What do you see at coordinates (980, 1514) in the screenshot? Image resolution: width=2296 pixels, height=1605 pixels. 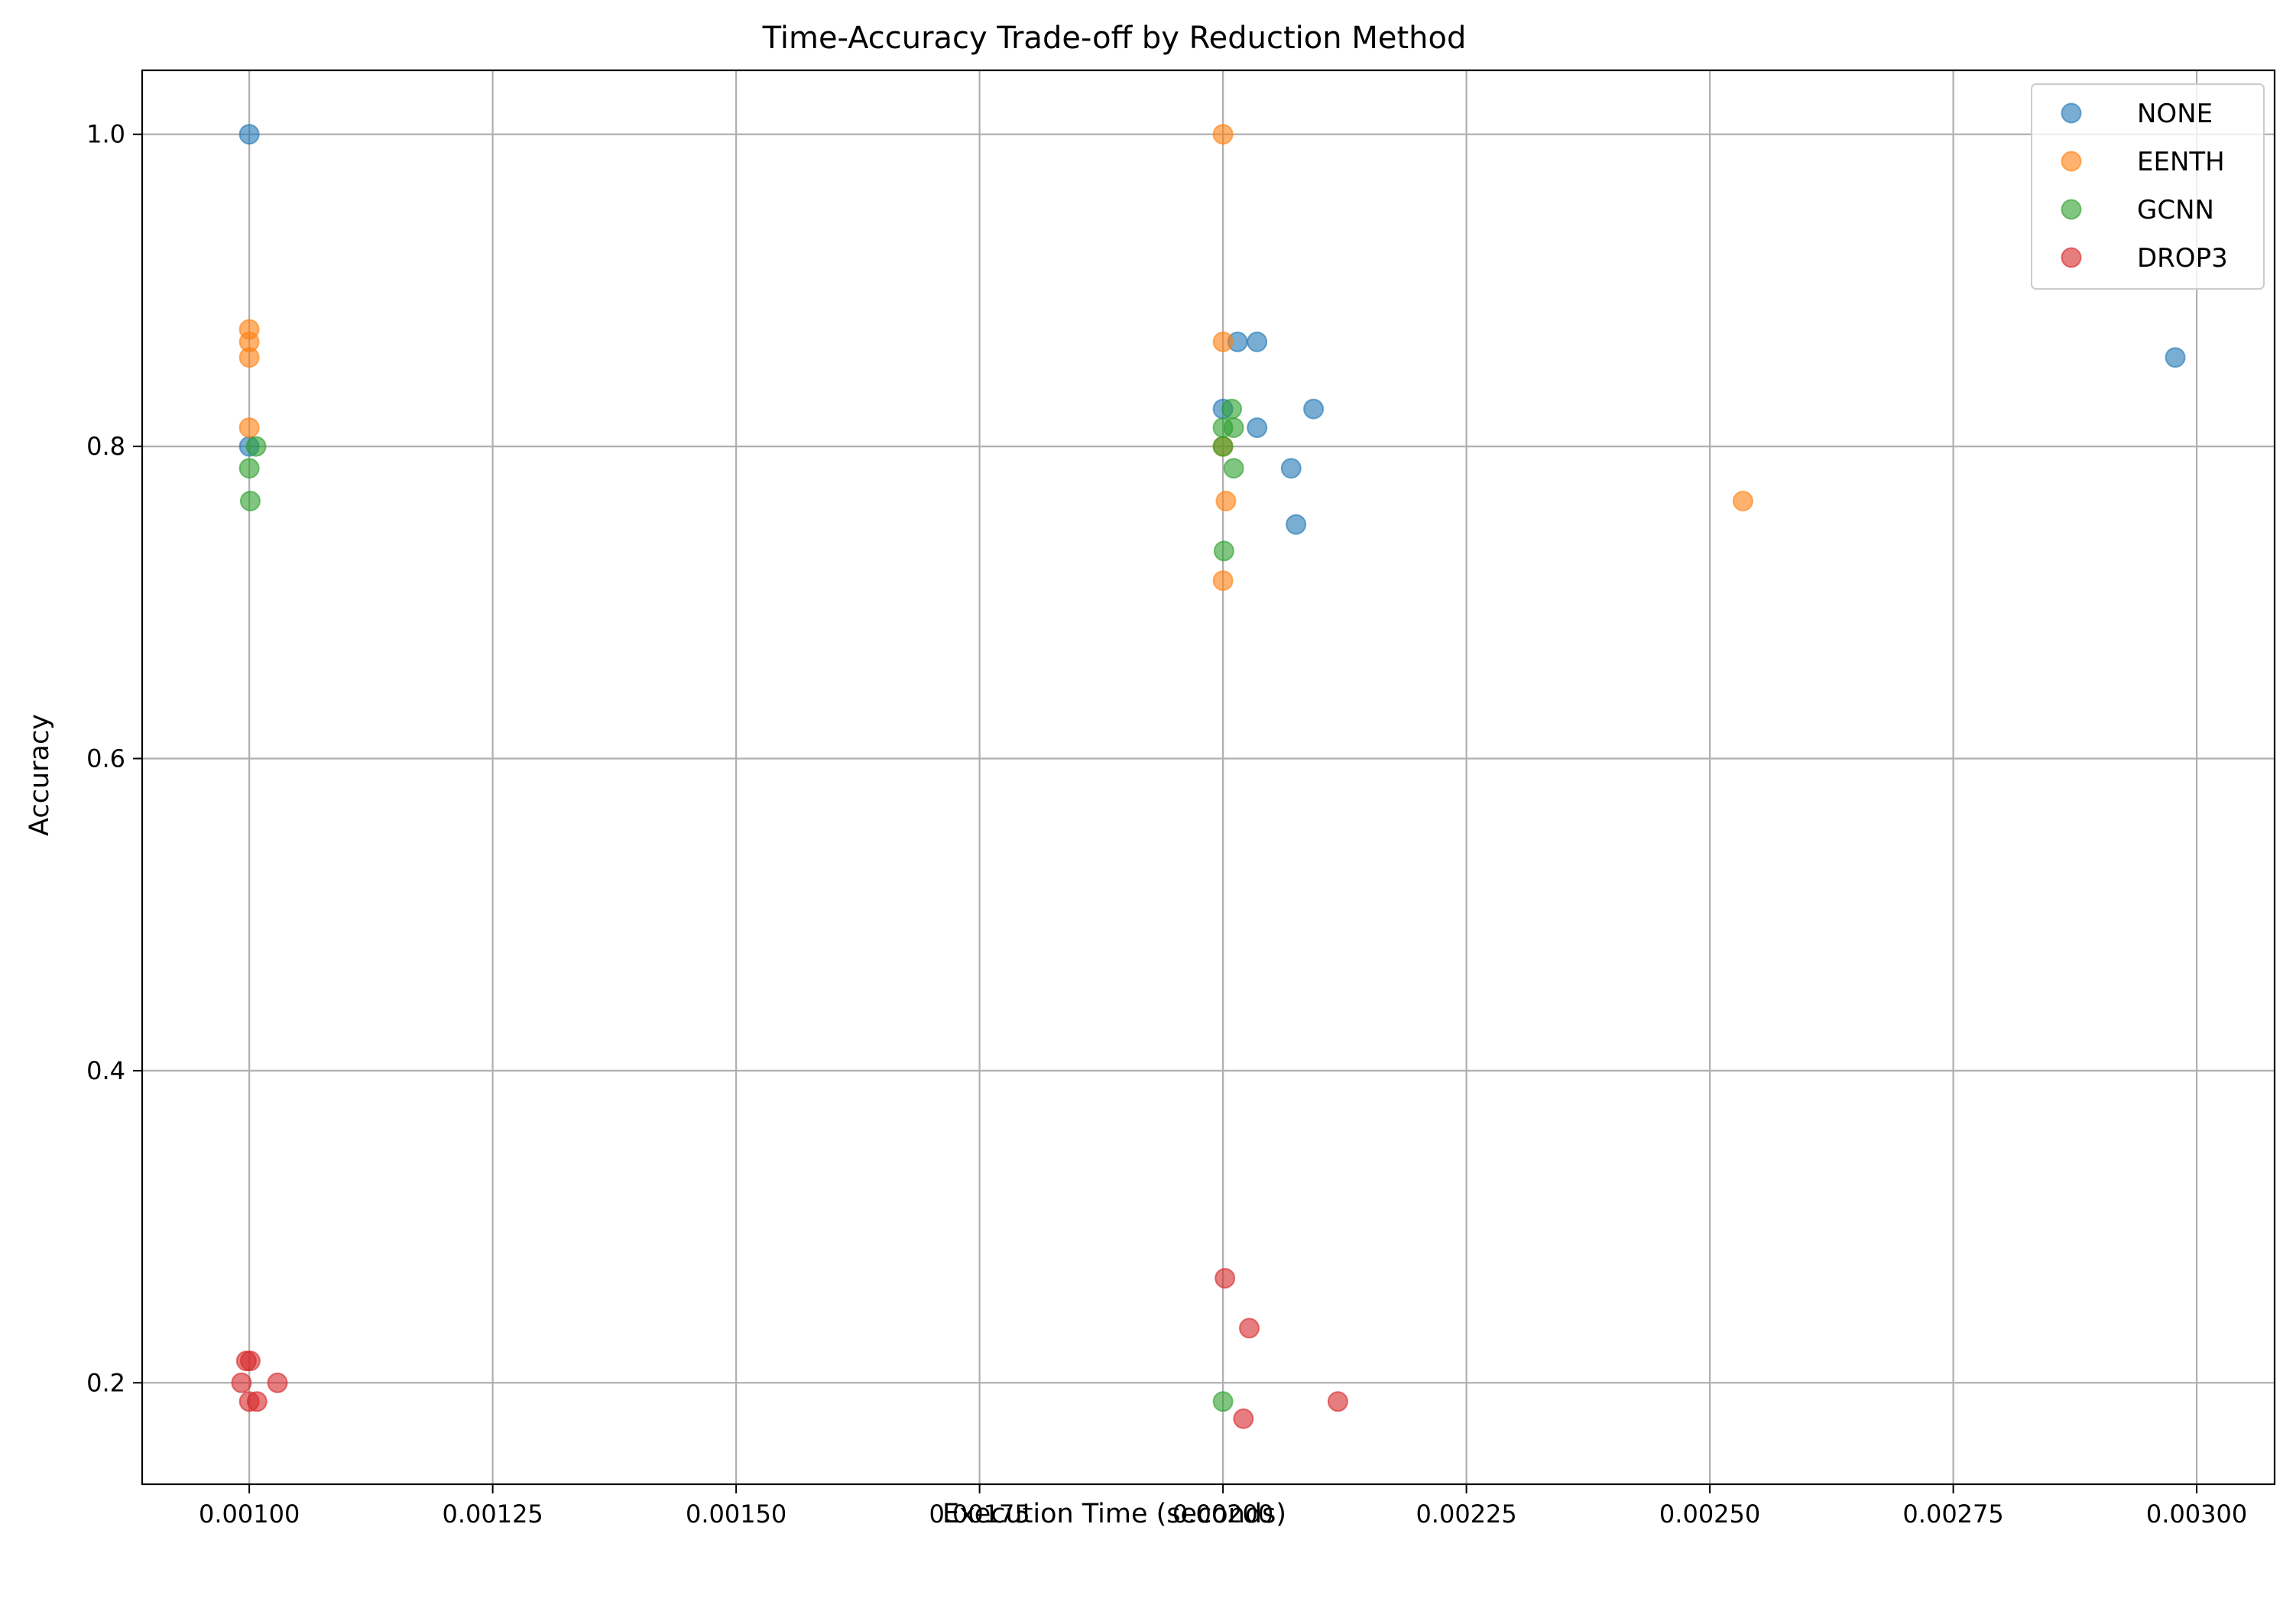 I see `x-tick-label: 0.00175` at bounding box center [980, 1514].